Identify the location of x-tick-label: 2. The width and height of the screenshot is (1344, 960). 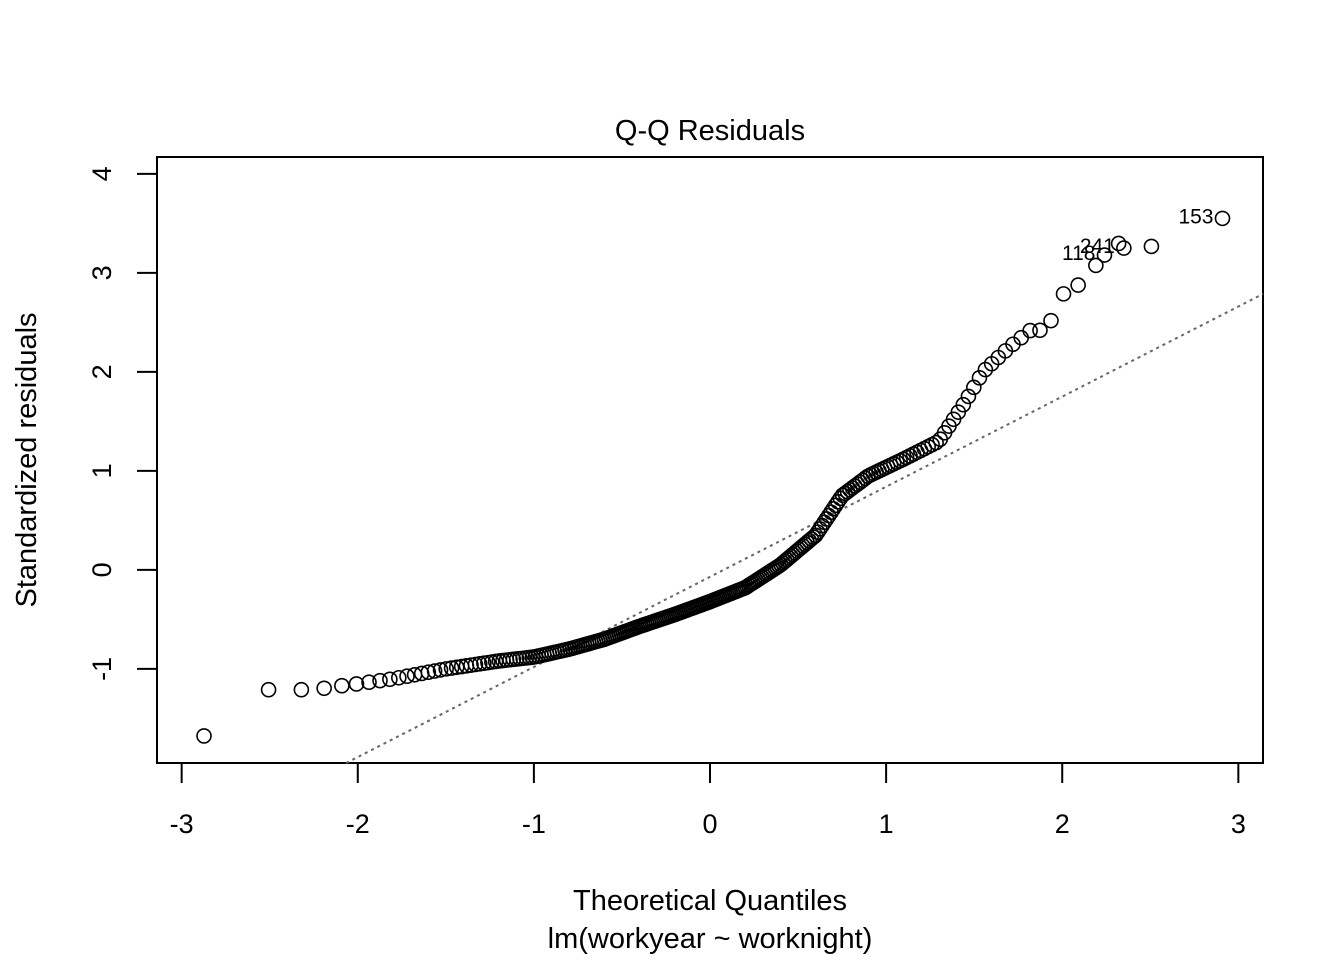
(1062, 824).